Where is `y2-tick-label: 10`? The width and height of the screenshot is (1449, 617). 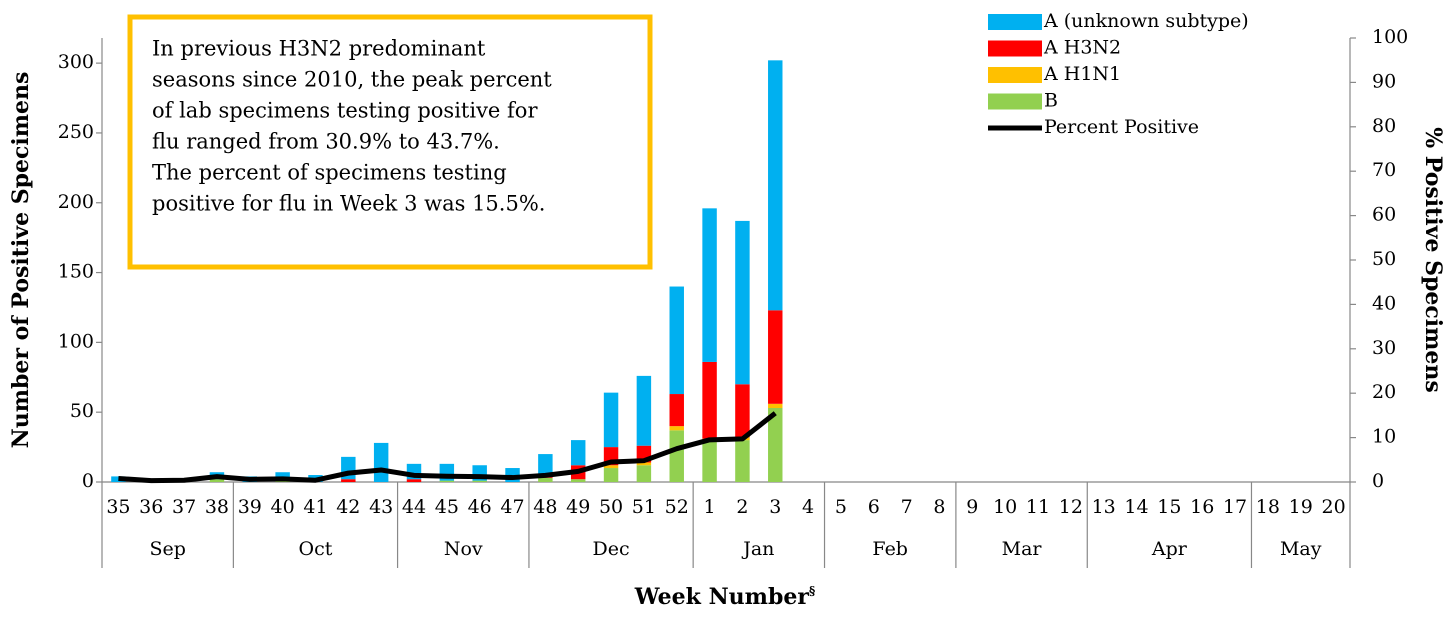 y2-tick-label: 10 is located at coordinates (1384, 437).